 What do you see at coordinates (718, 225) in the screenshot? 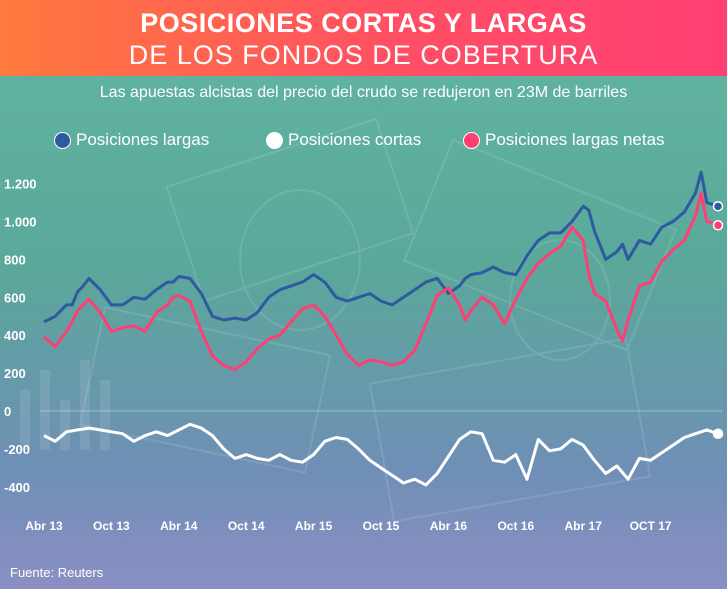
I see `series-line-net-endpoint` at bounding box center [718, 225].